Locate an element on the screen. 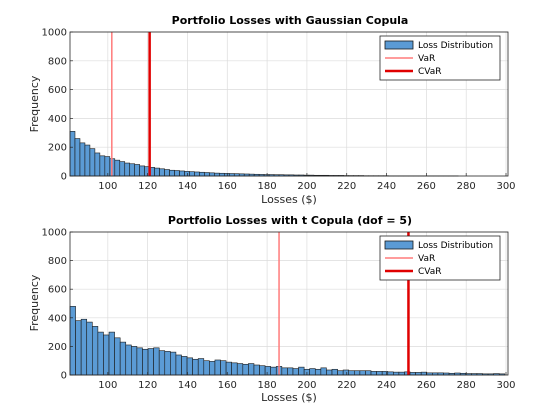  legend-label-cvar: CVaR is located at coordinates (430, 72).